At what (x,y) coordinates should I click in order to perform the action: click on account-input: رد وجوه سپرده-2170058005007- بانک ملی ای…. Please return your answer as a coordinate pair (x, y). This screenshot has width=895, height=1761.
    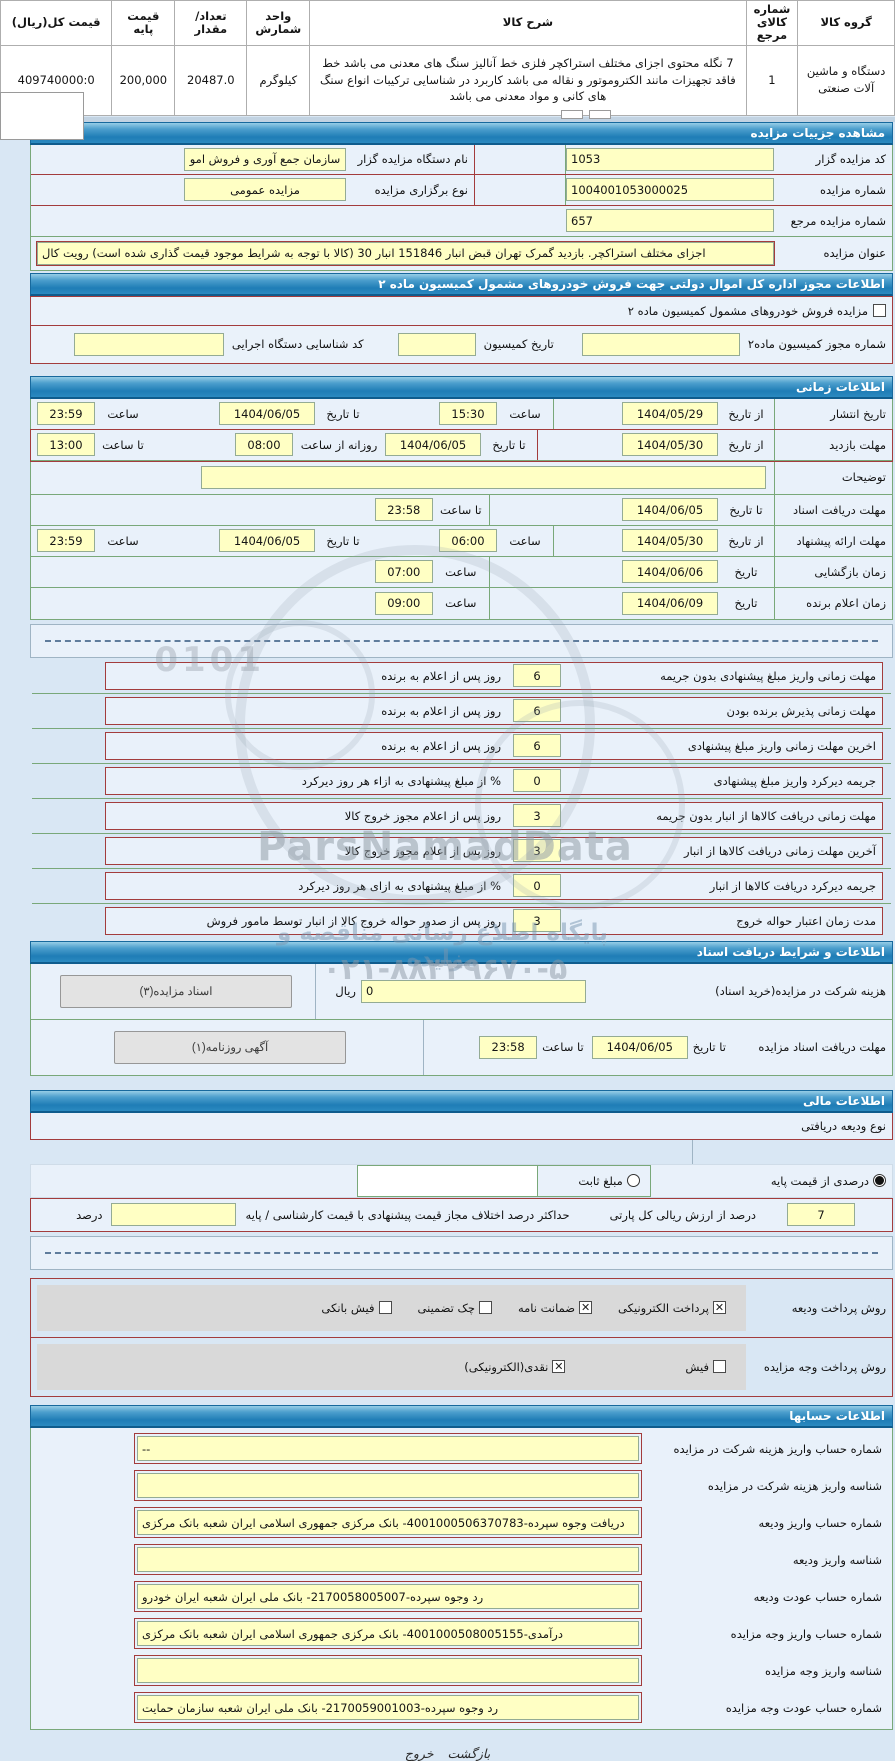
    Looking at the image, I should click on (388, 1597).